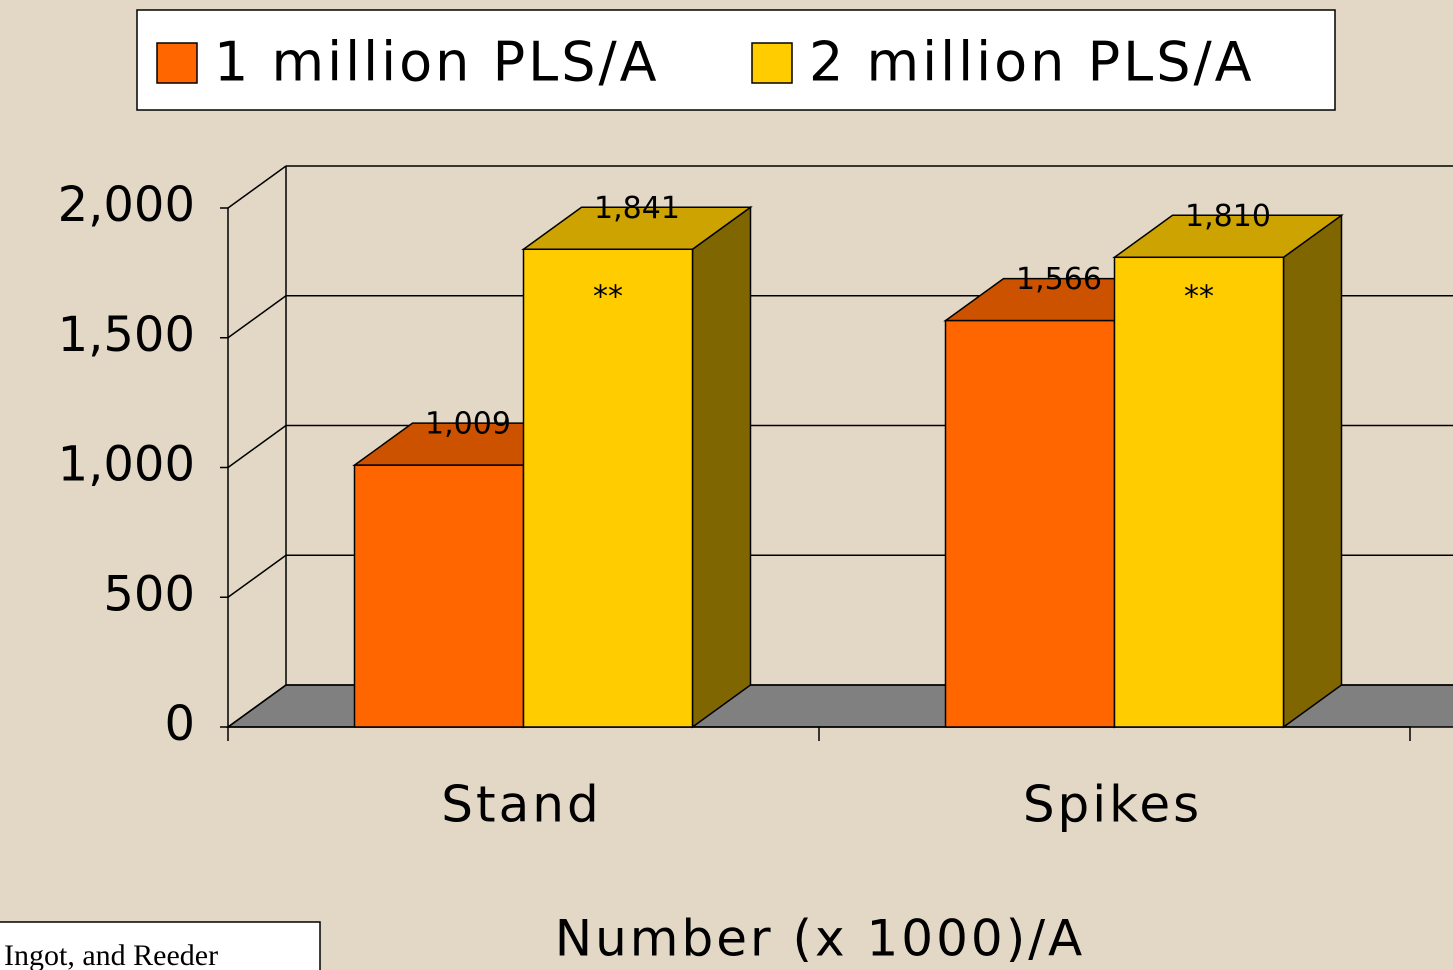 This screenshot has width=1453, height=970. Describe the element at coordinates (111, 954) in the screenshot. I see `source-text: Ingot, and Reeder` at that location.